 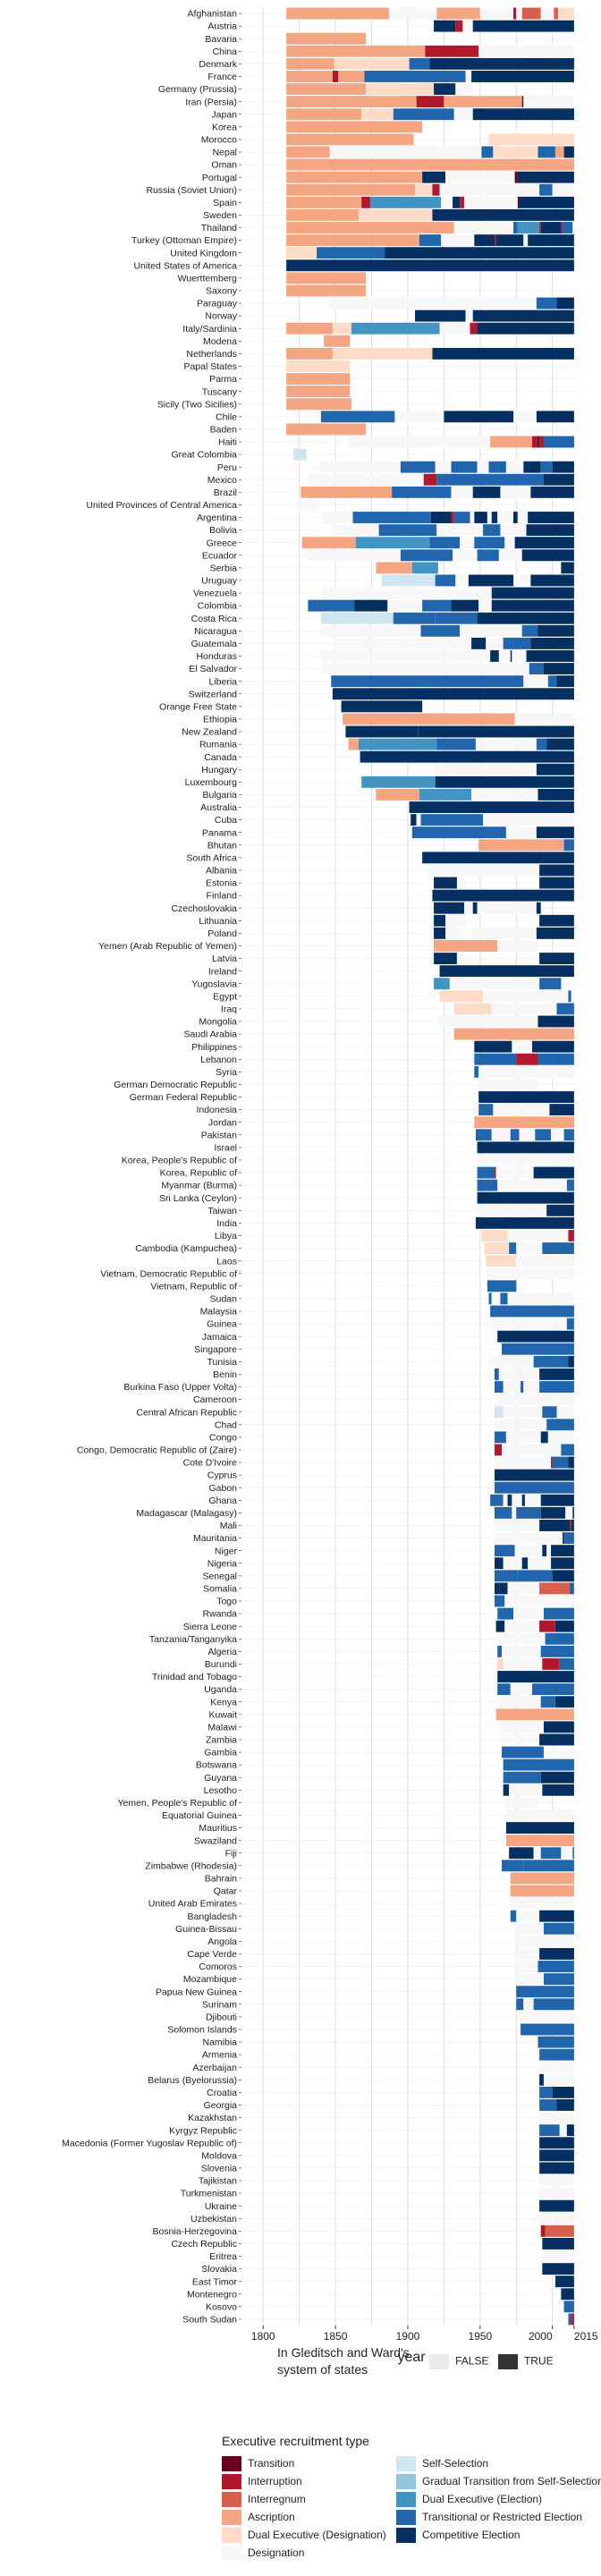 What do you see at coordinates (483, 2499) in the screenshot?
I see `legend-key-item: Dual Executive (Election)` at bounding box center [483, 2499].